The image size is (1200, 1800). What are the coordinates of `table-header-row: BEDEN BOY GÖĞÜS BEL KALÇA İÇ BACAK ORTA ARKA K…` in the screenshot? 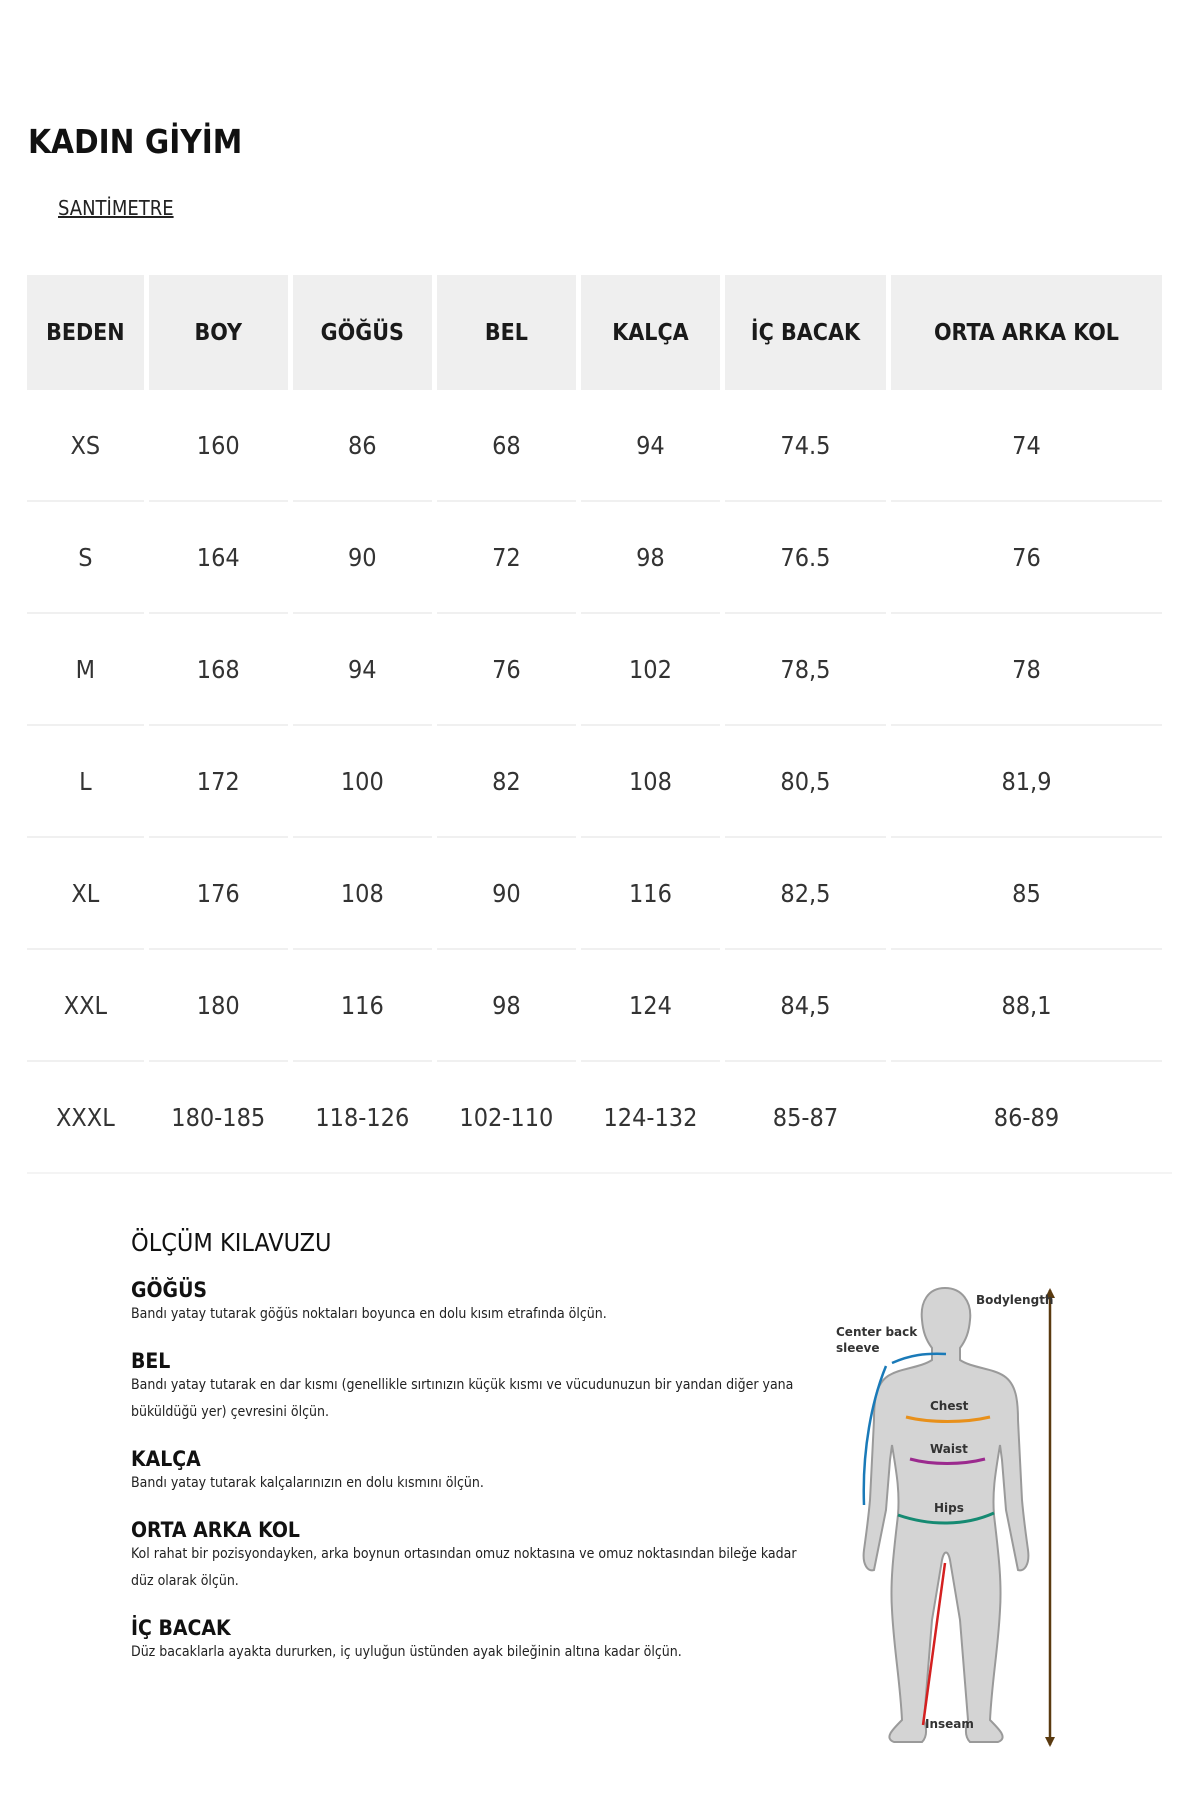 It's located at (594, 332).